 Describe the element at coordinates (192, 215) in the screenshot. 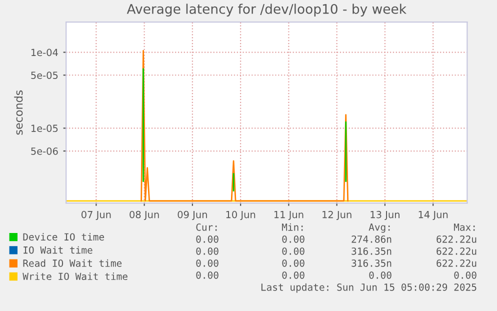

I see `x-tick-label: 09 Jun` at that location.